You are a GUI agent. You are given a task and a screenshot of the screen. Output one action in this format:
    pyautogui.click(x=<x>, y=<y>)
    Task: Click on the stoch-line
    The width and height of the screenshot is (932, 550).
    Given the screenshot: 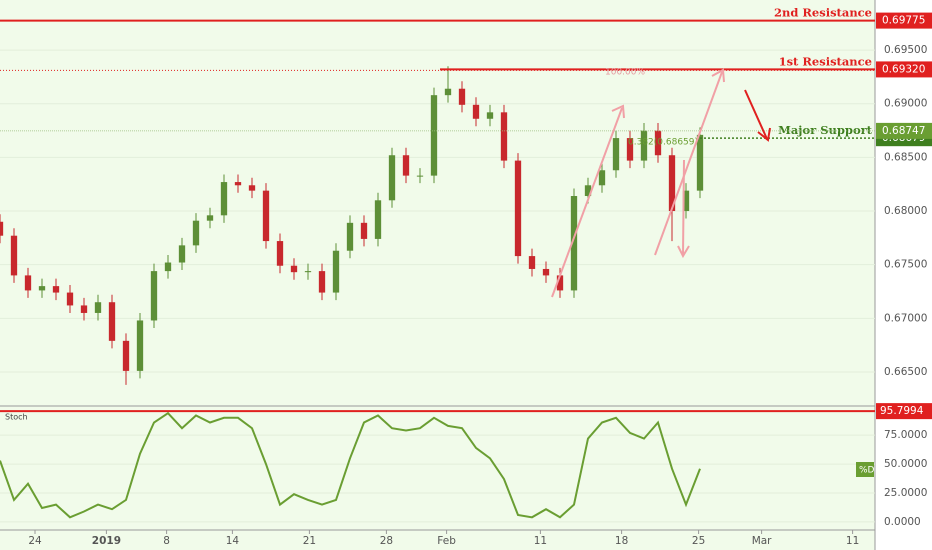 What is the action you would take?
    pyautogui.click(x=350, y=465)
    